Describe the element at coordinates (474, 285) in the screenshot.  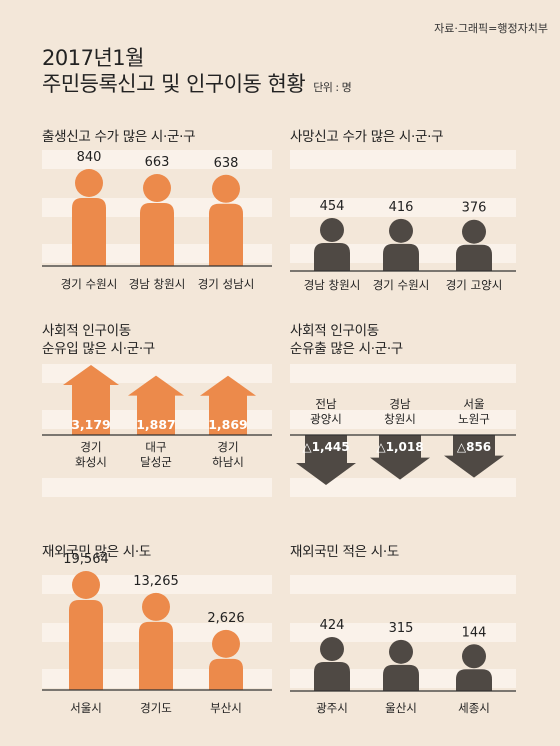
I see `deaths-category-label-2: 경기 고양시` at that location.